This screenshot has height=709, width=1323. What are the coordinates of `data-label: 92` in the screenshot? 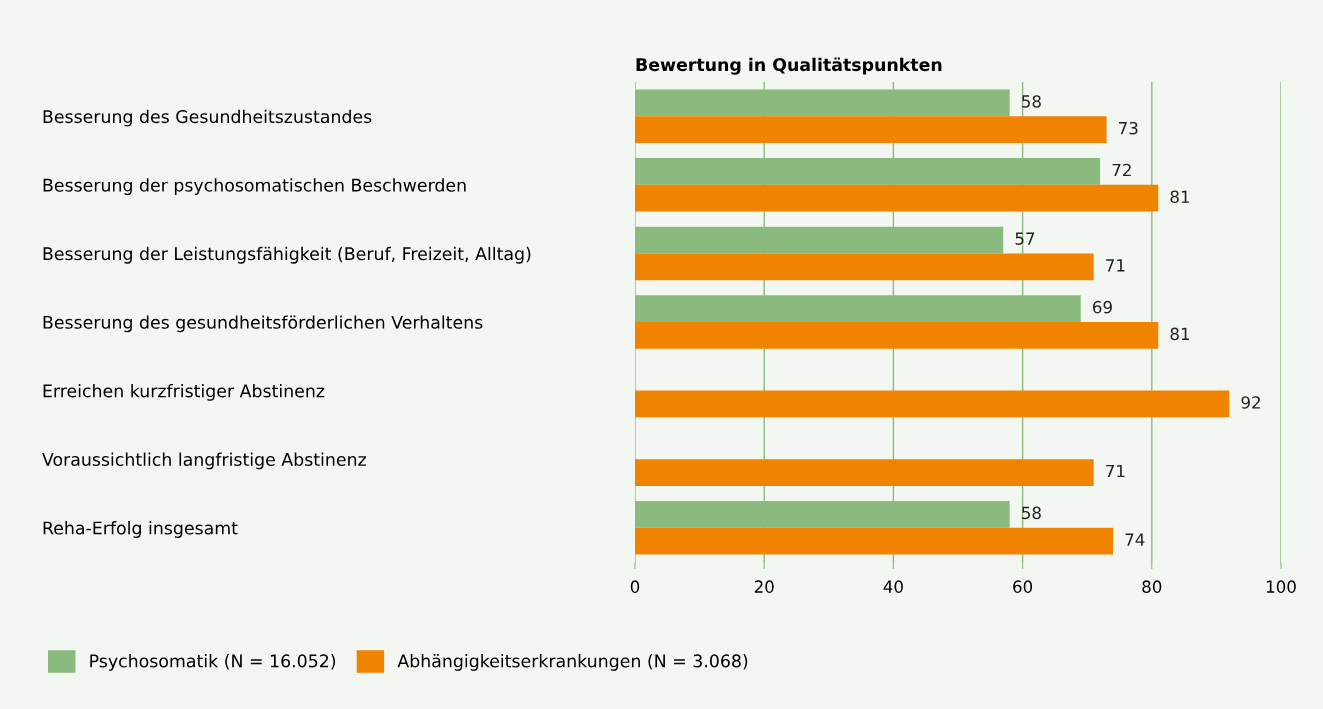 It's located at (1250, 402).